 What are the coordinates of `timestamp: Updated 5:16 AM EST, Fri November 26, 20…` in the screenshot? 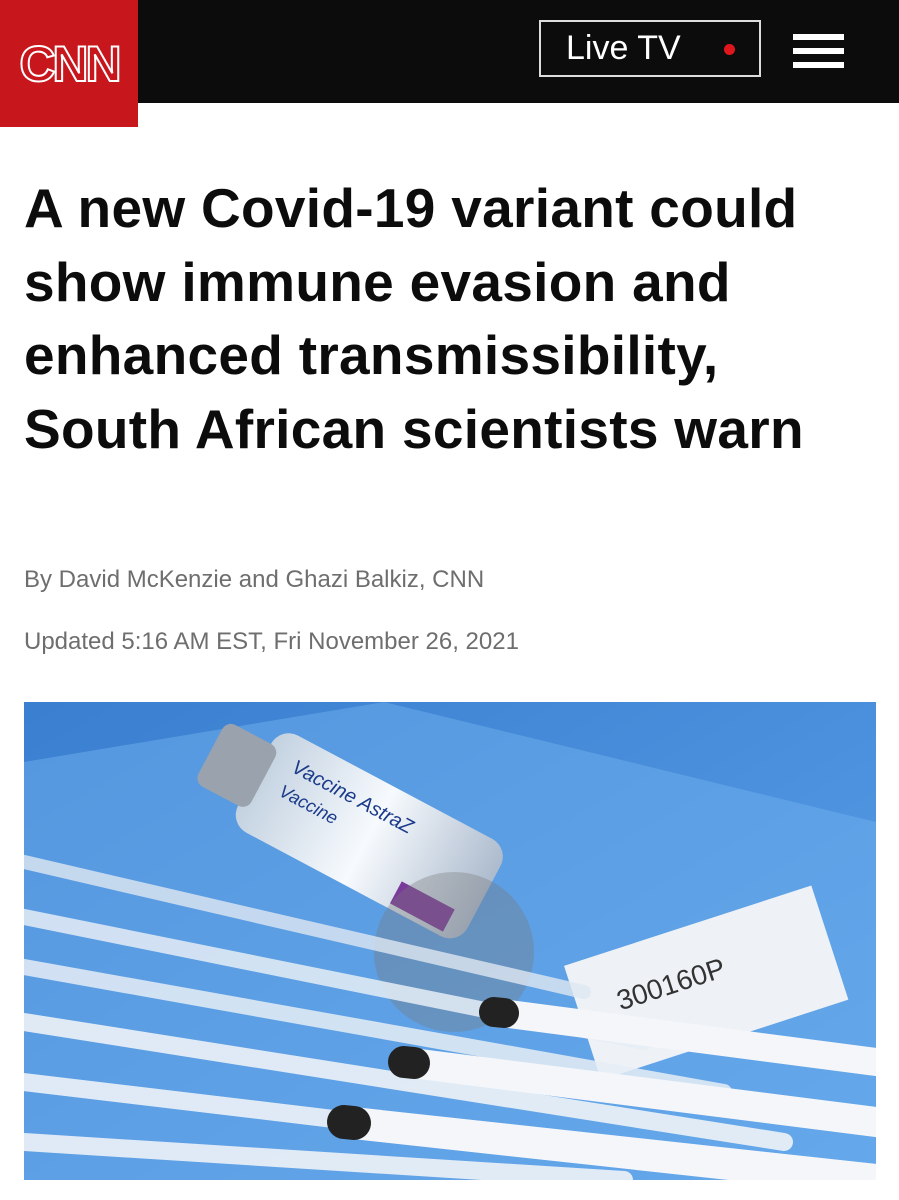 It's located at (271, 641).